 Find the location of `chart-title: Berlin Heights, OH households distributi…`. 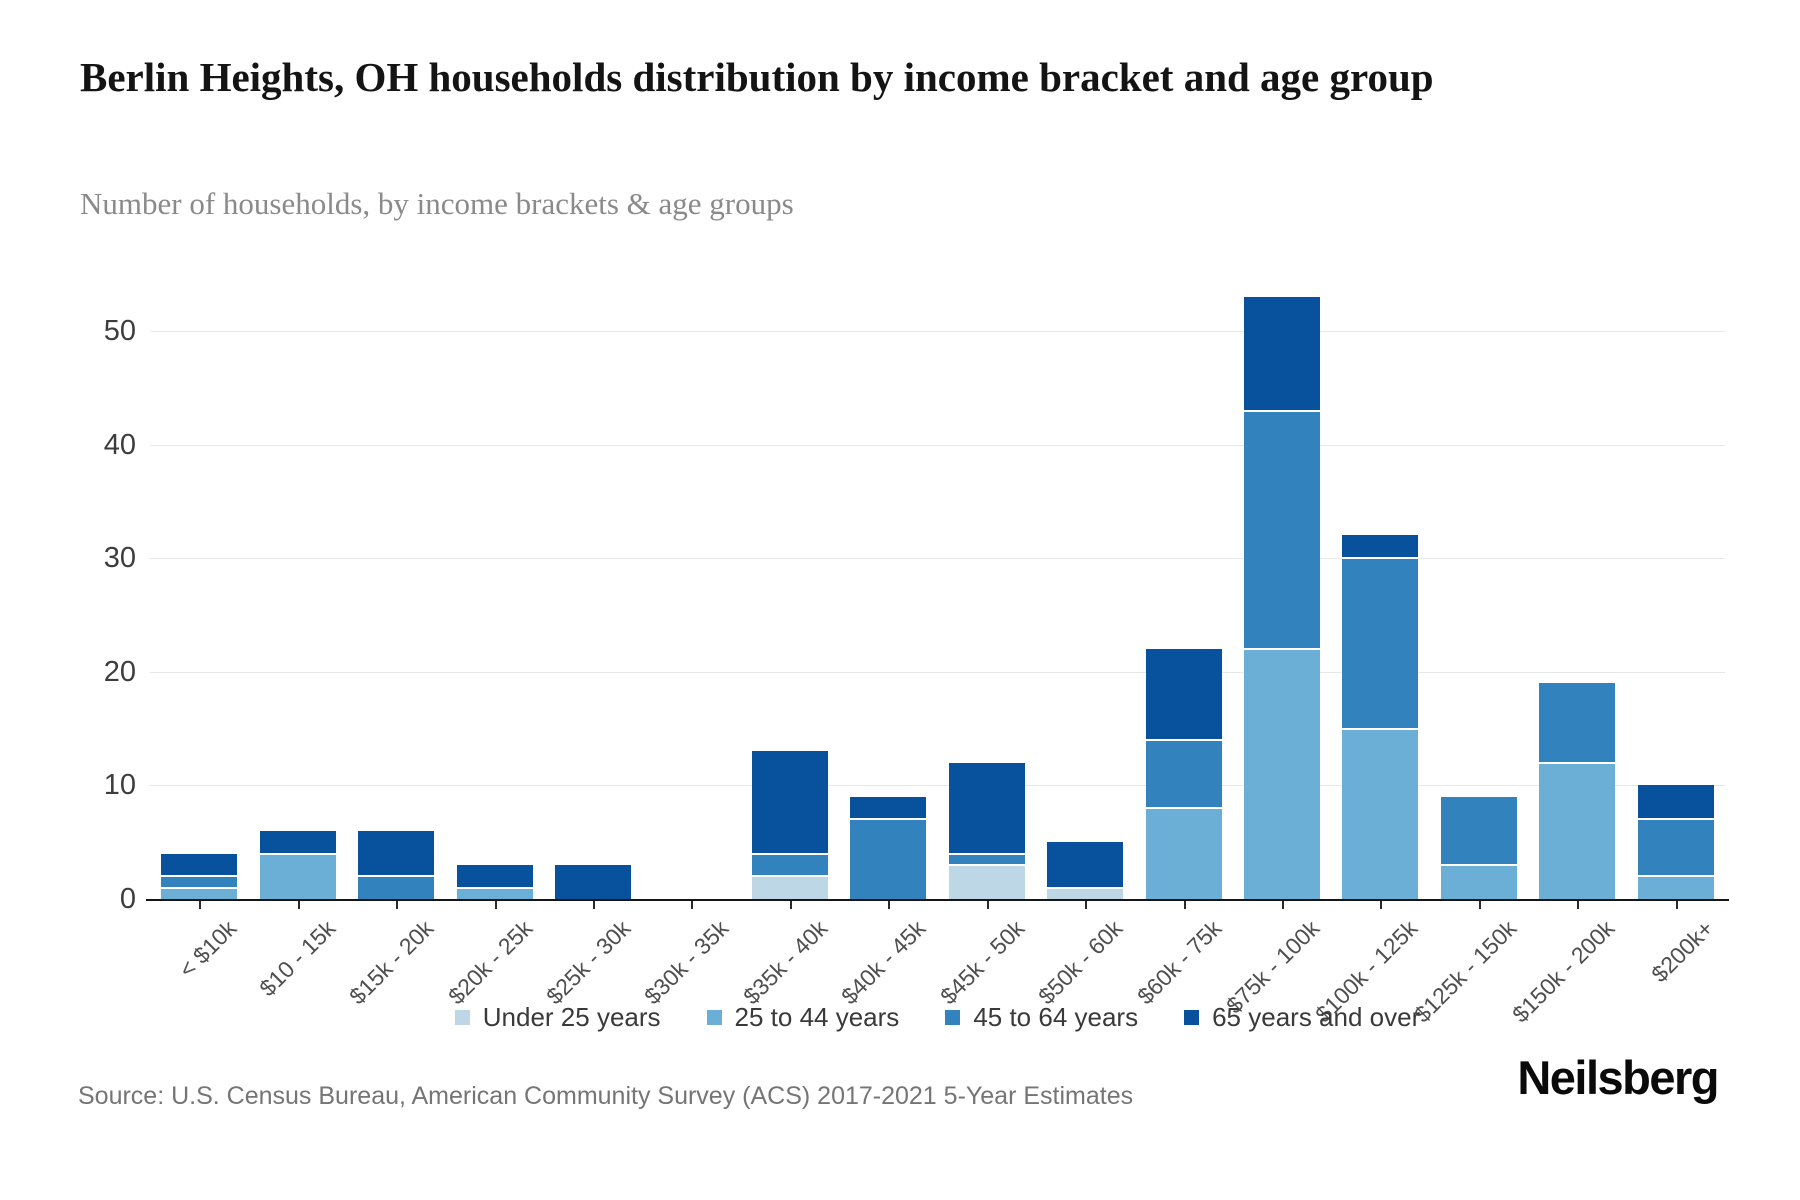

chart-title: Berlin Heights, OH households distributi… is located at coordinates (757, 77).